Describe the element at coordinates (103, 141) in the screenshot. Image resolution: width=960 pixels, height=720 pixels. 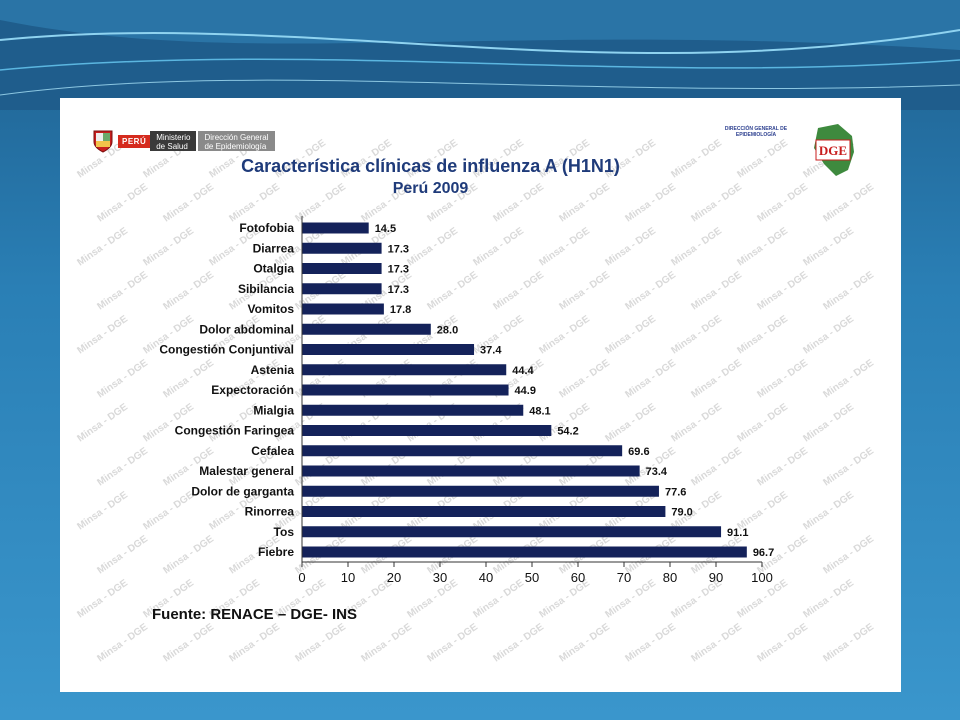
I see `coat-of-arms-icon` at that location.